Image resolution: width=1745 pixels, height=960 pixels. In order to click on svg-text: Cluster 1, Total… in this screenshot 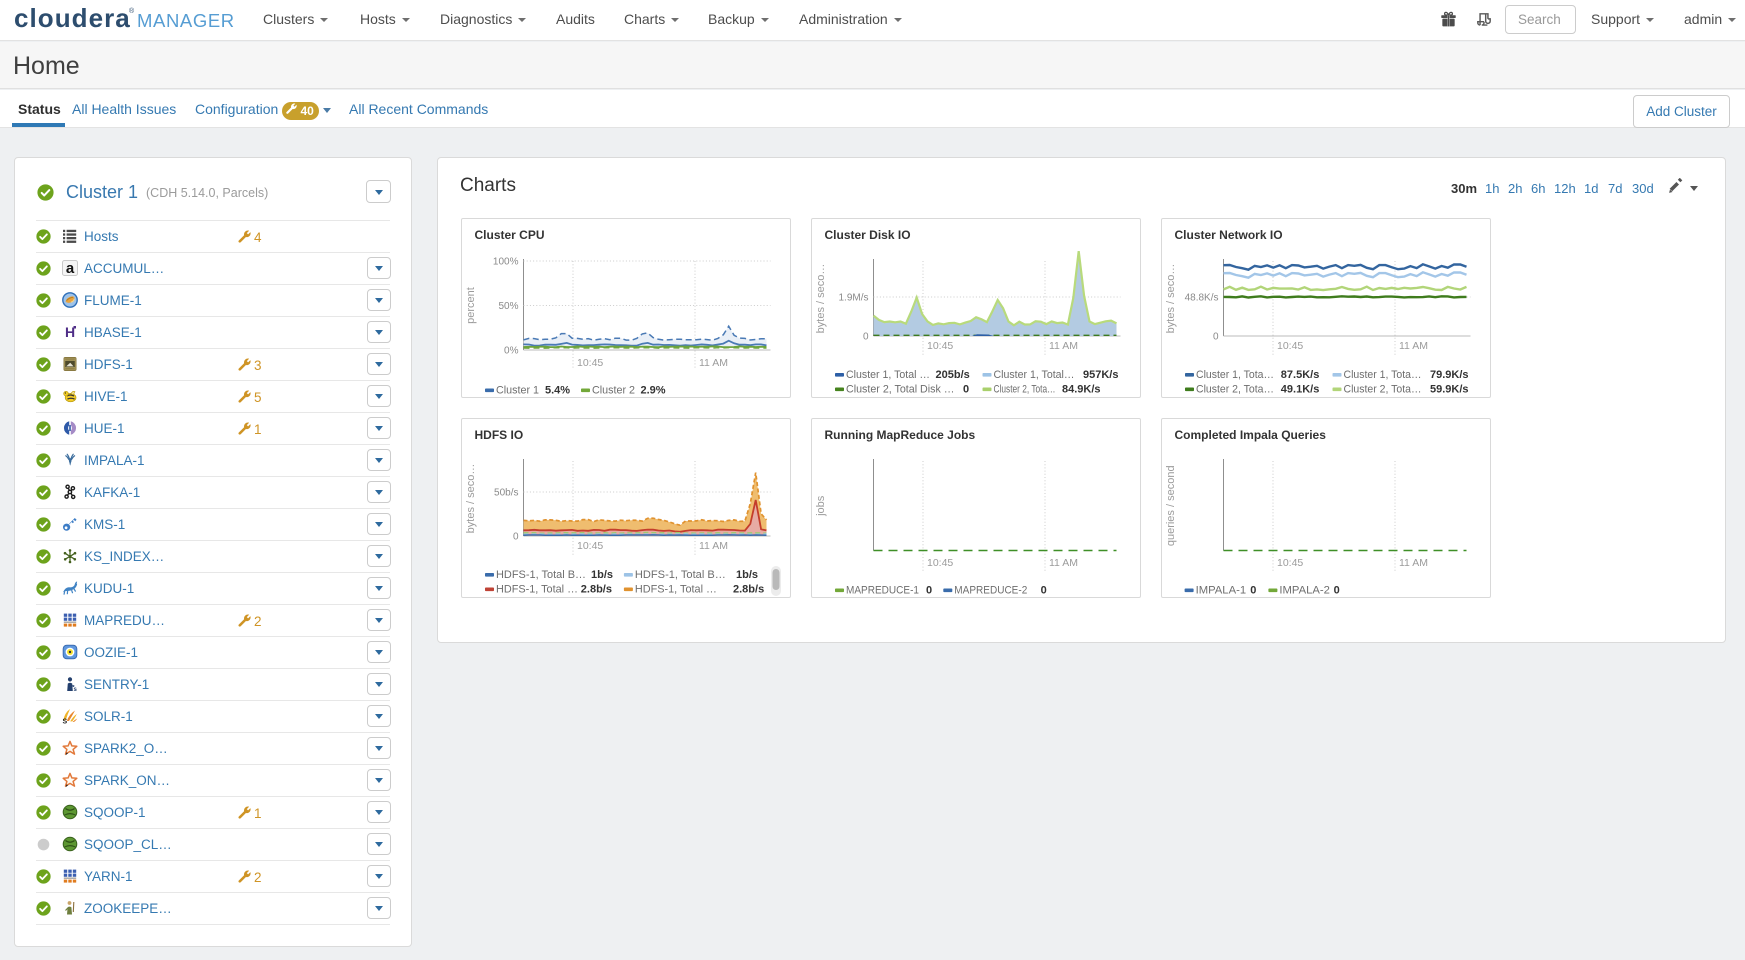, I will do `click(1034, 375)`.